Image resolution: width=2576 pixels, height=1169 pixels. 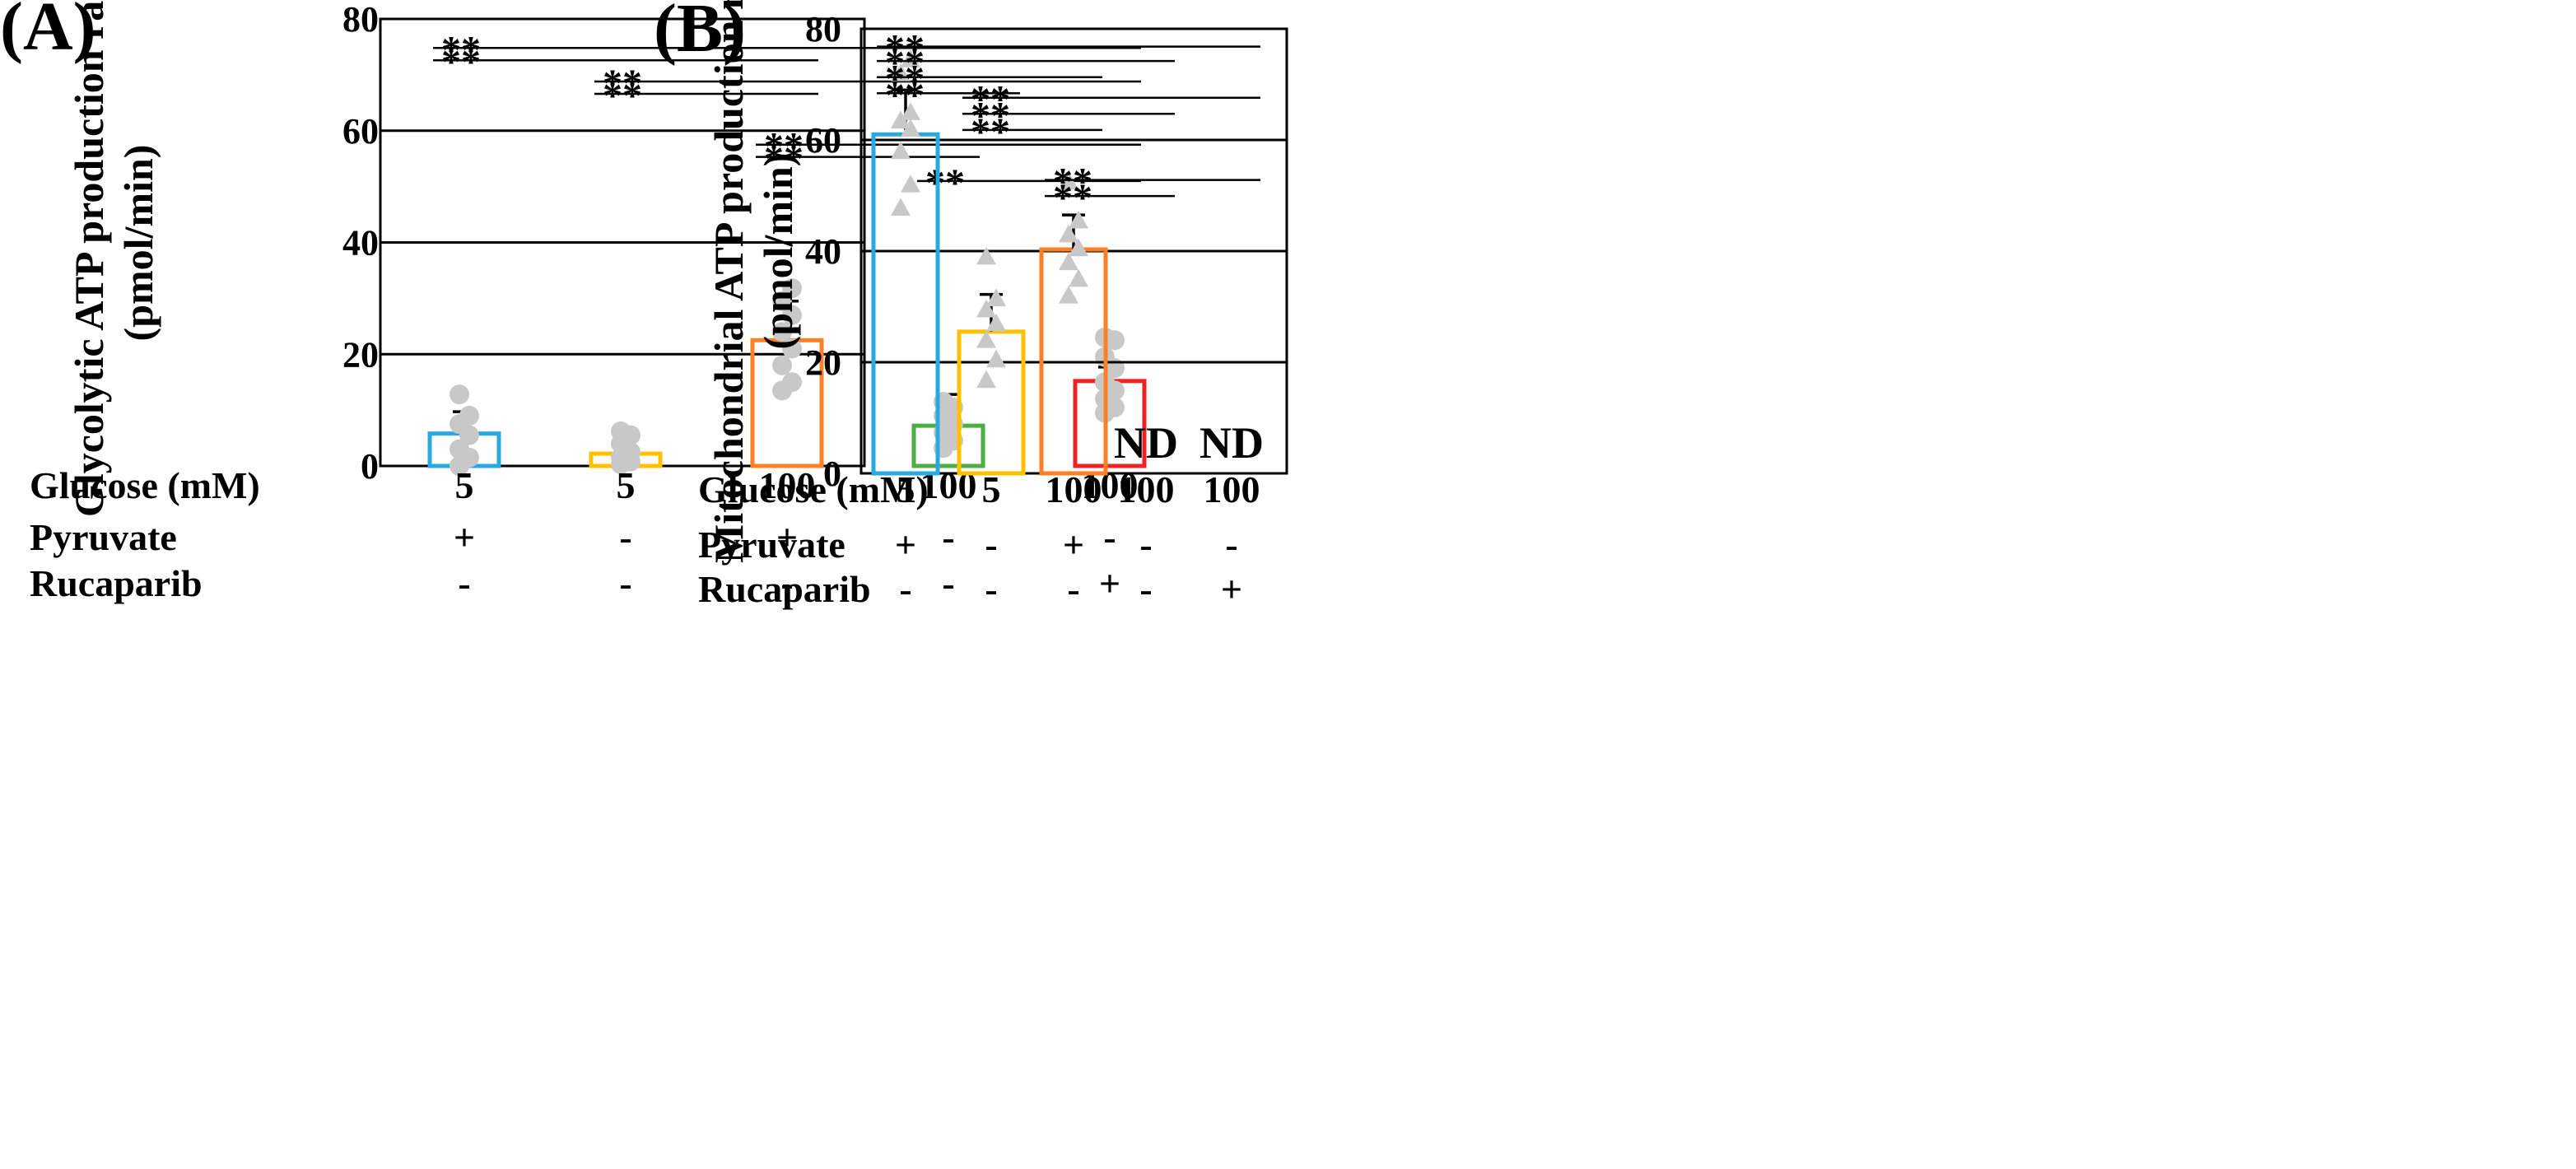 I want to click on panel-label: (B), so click(x=700, y=33).